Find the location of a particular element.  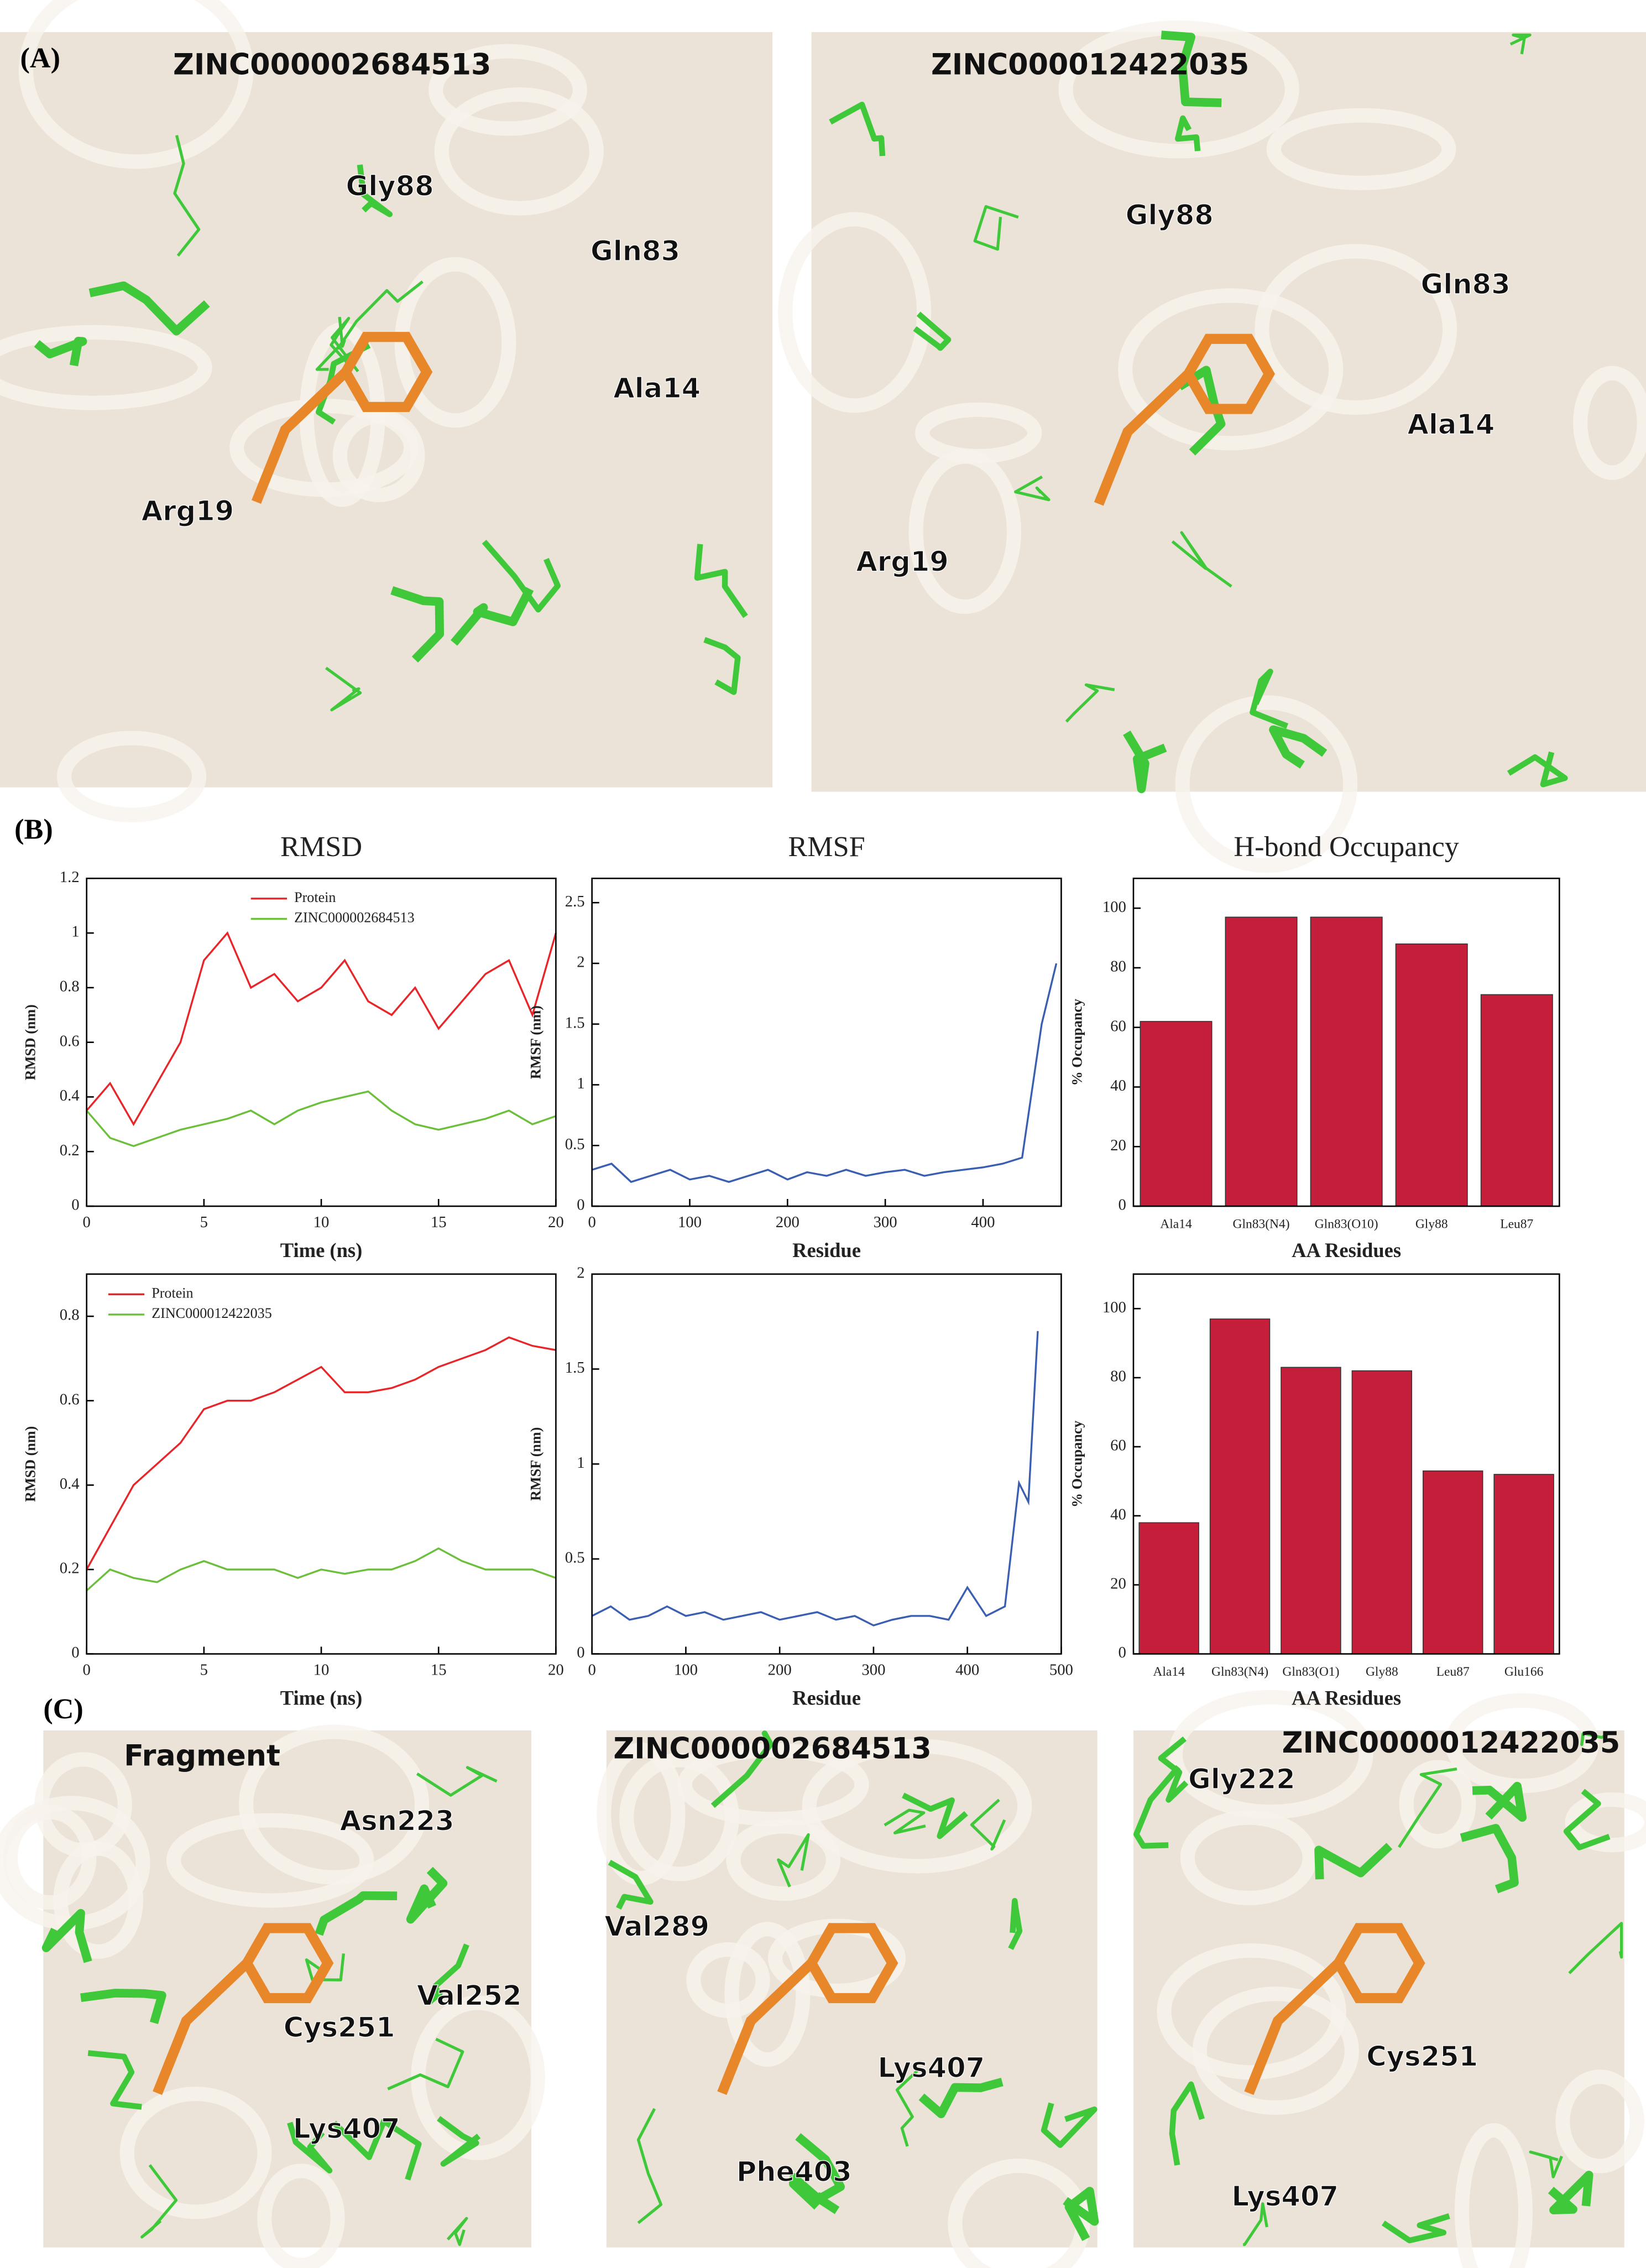

legend-label: ZINC000012422035 is located at coordinates (211, 1313).